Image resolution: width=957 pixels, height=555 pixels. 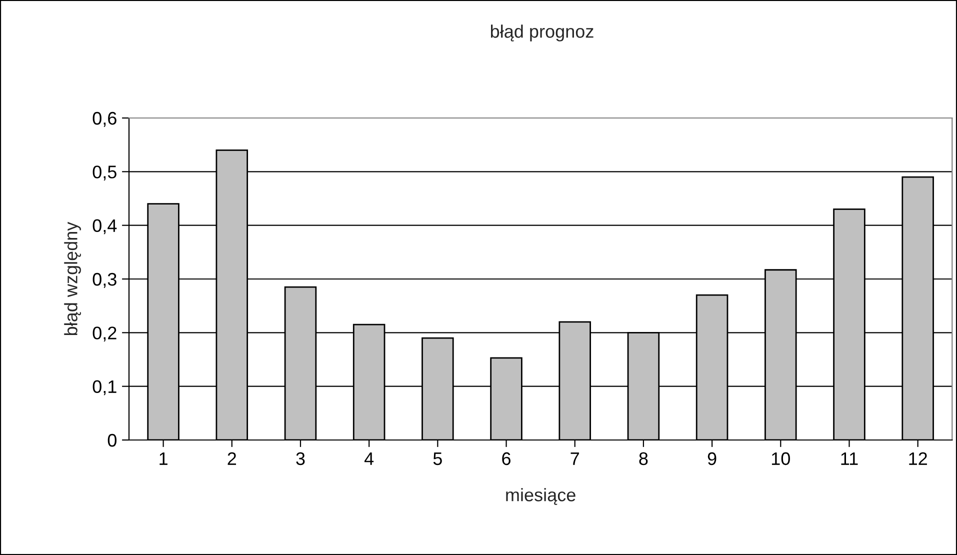 I want to click on x-tick-label: 8, so click(x=643, y=459).